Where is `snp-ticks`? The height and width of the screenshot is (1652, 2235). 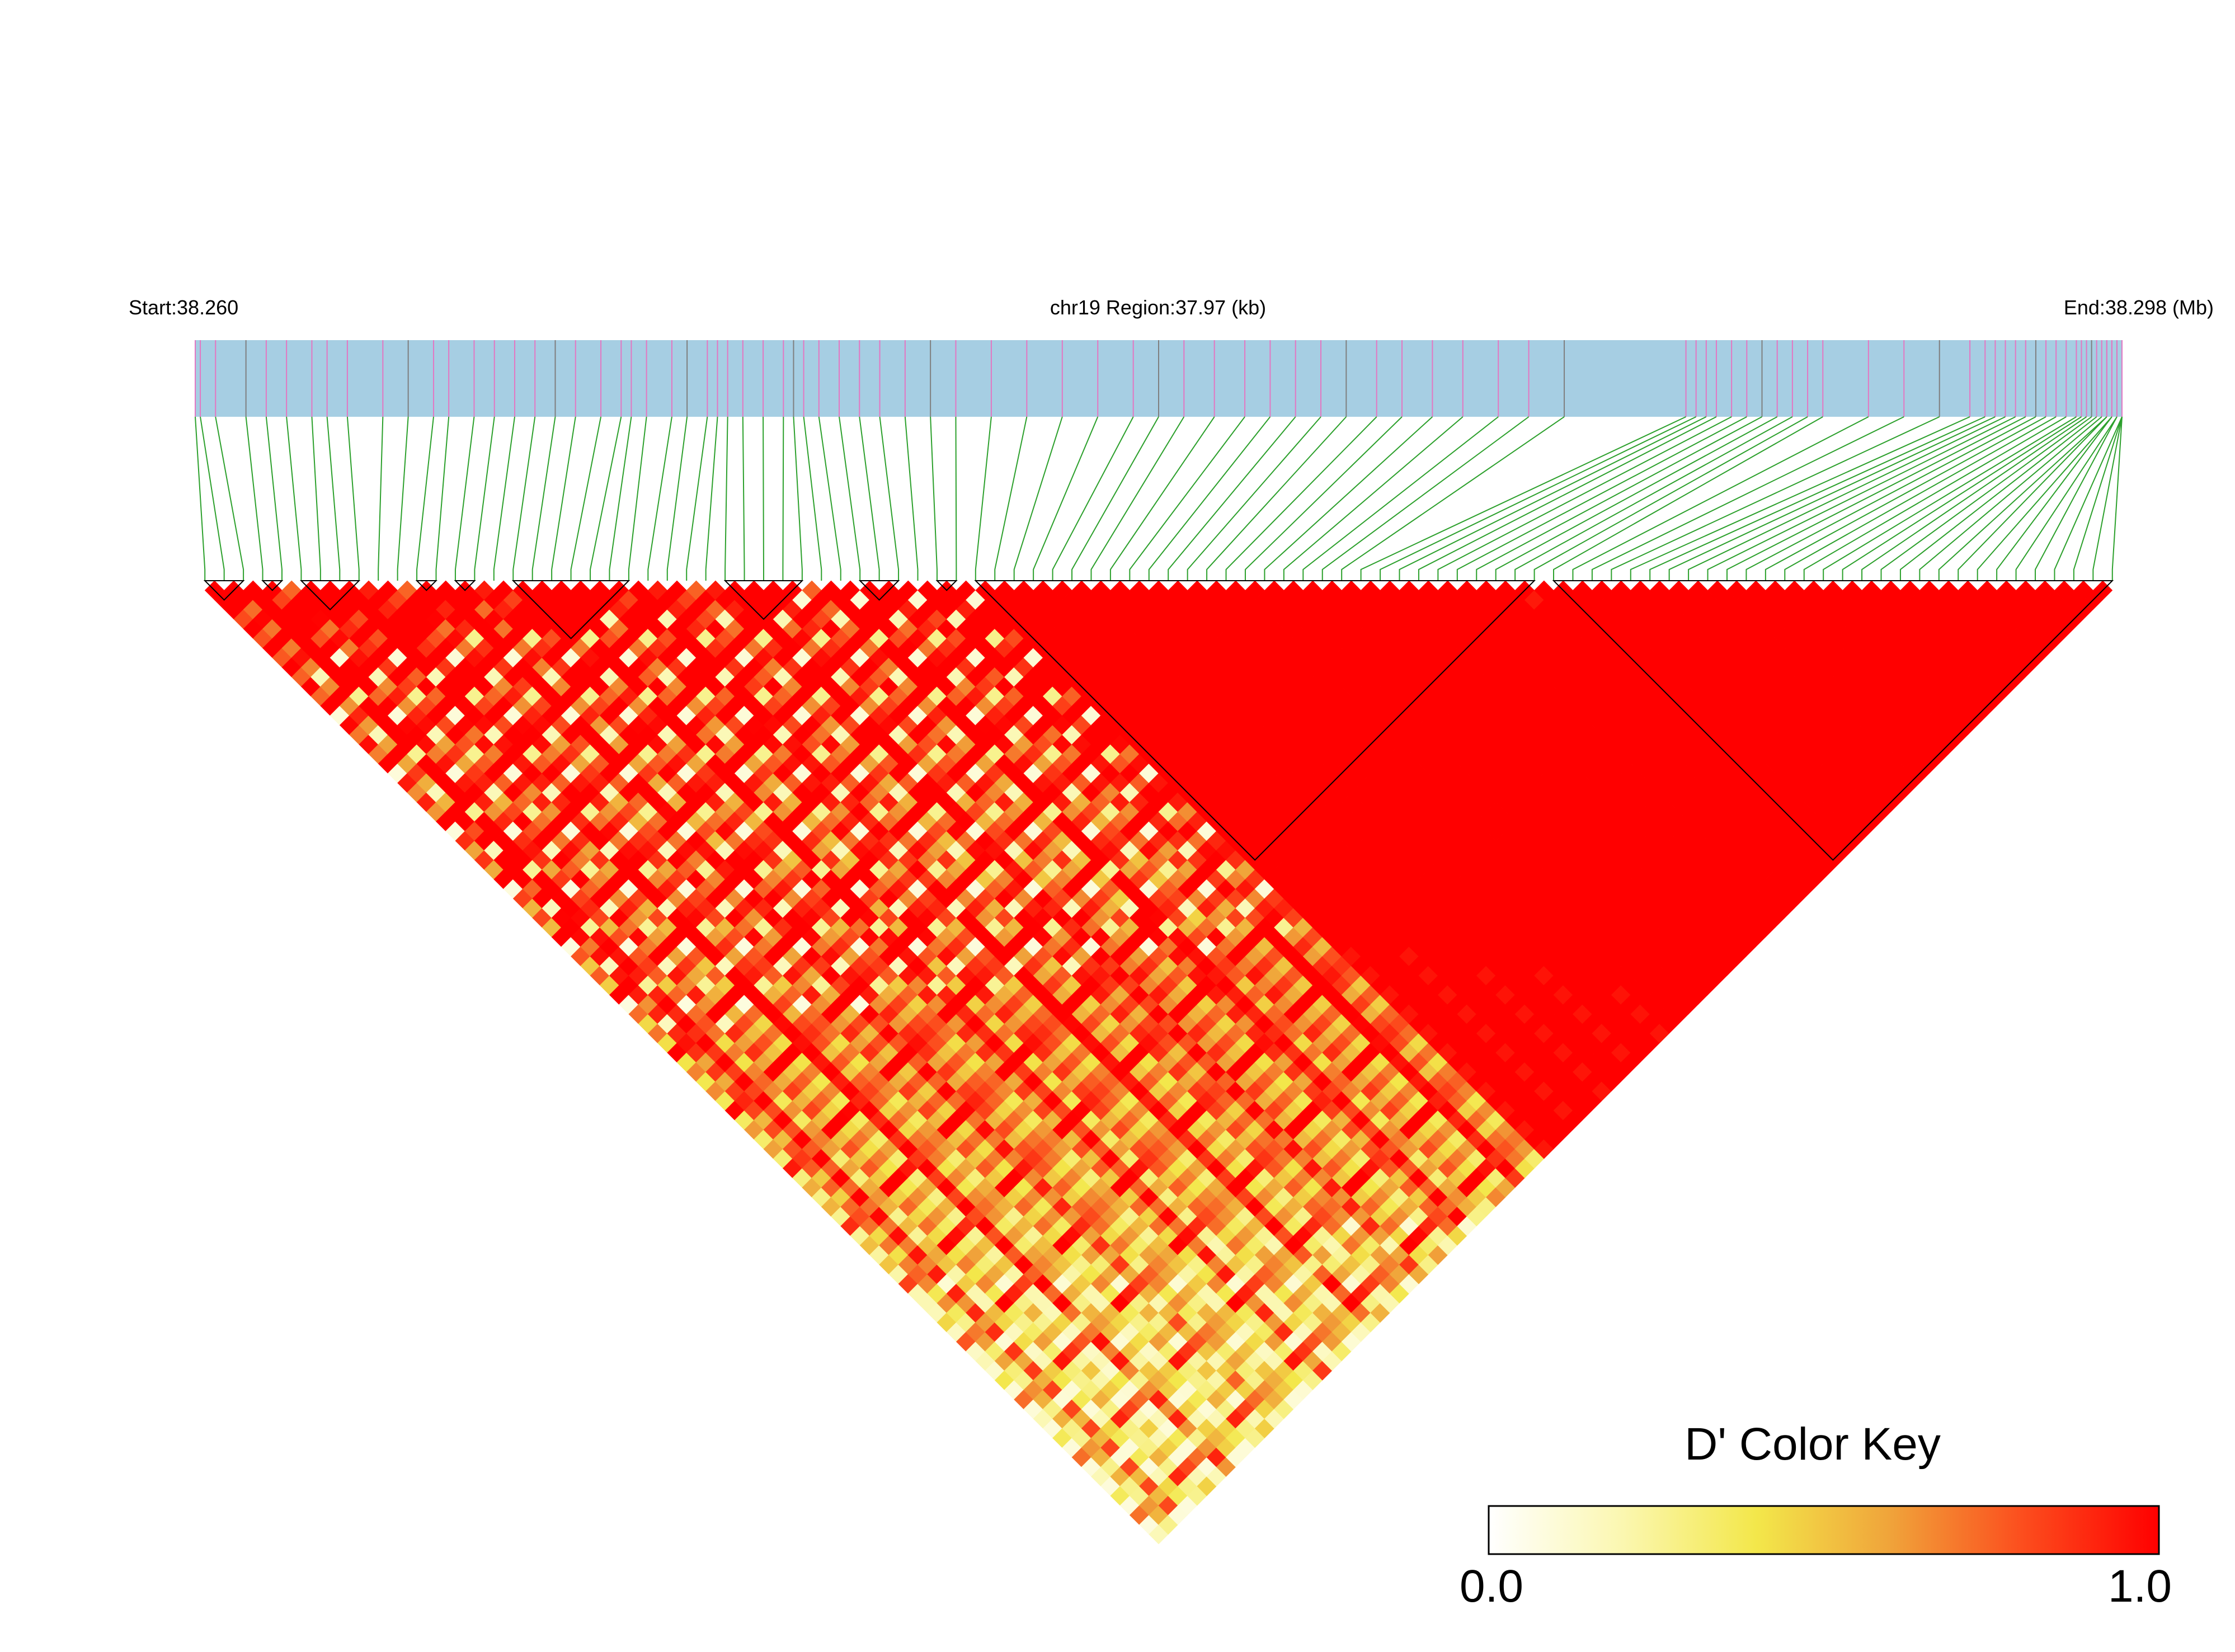 snp-ticks is located at coordinates (1159, 379).